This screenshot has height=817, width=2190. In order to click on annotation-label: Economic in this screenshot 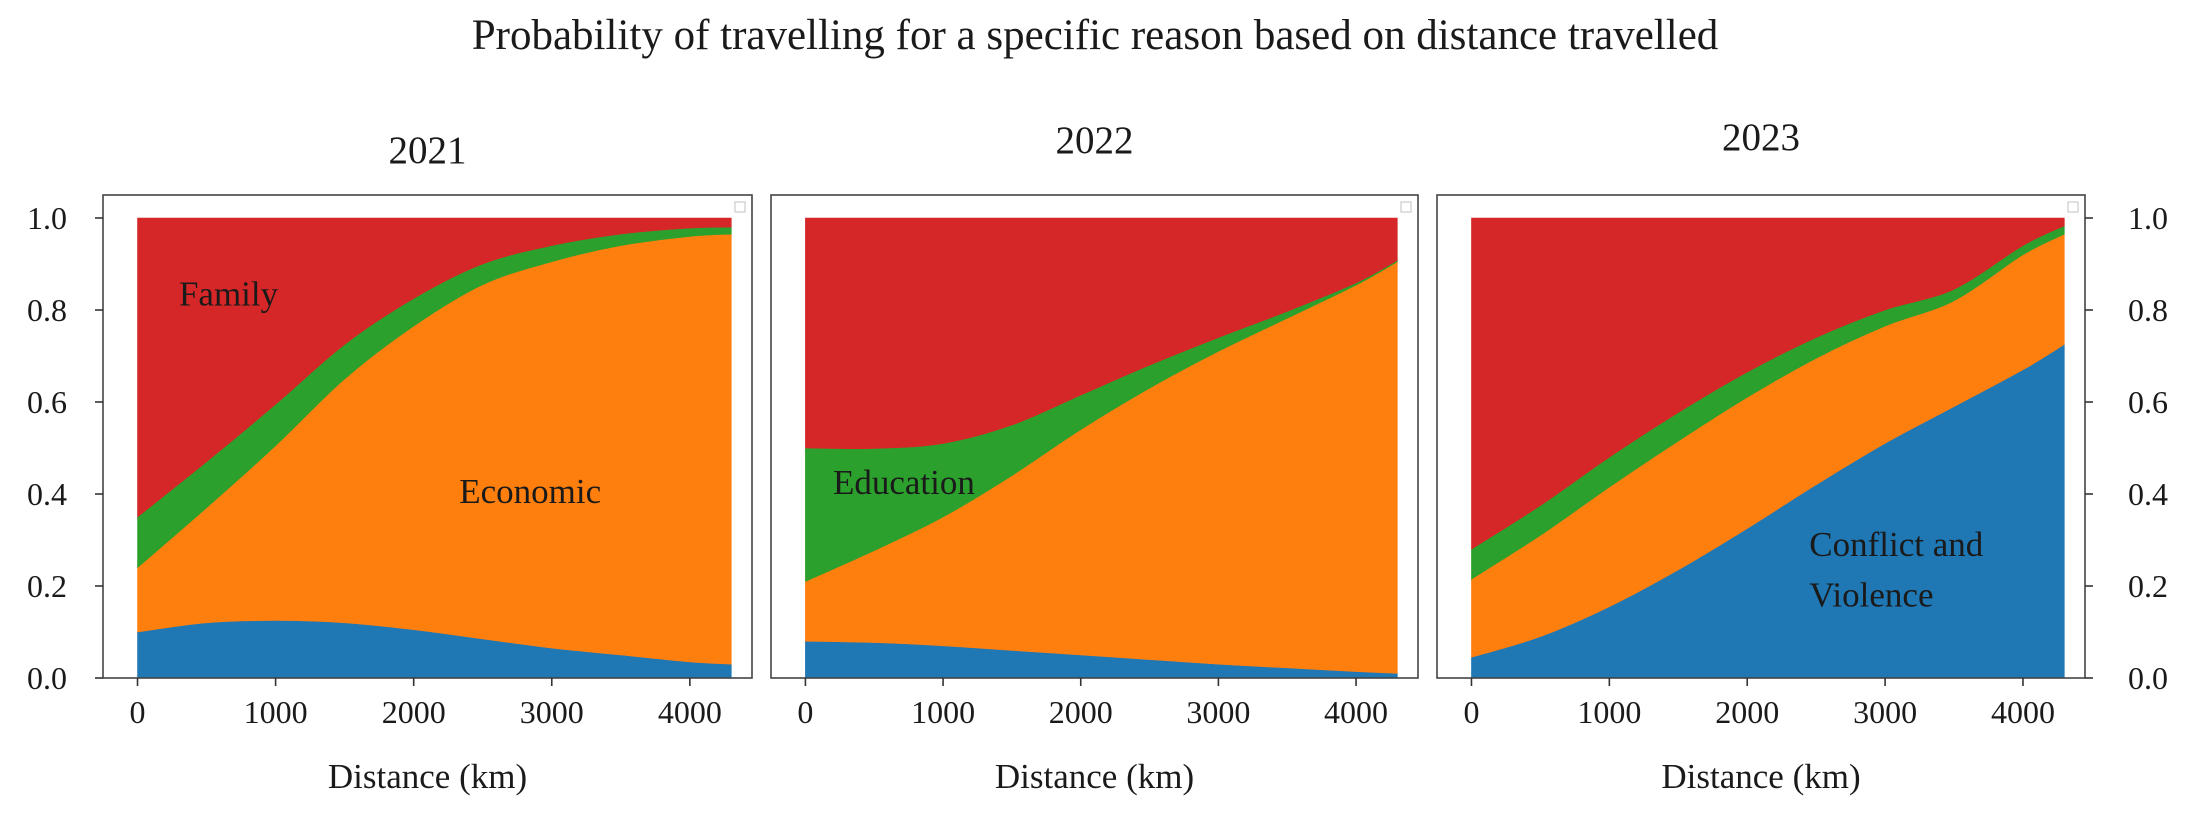, I will do `click(530, 491)`.